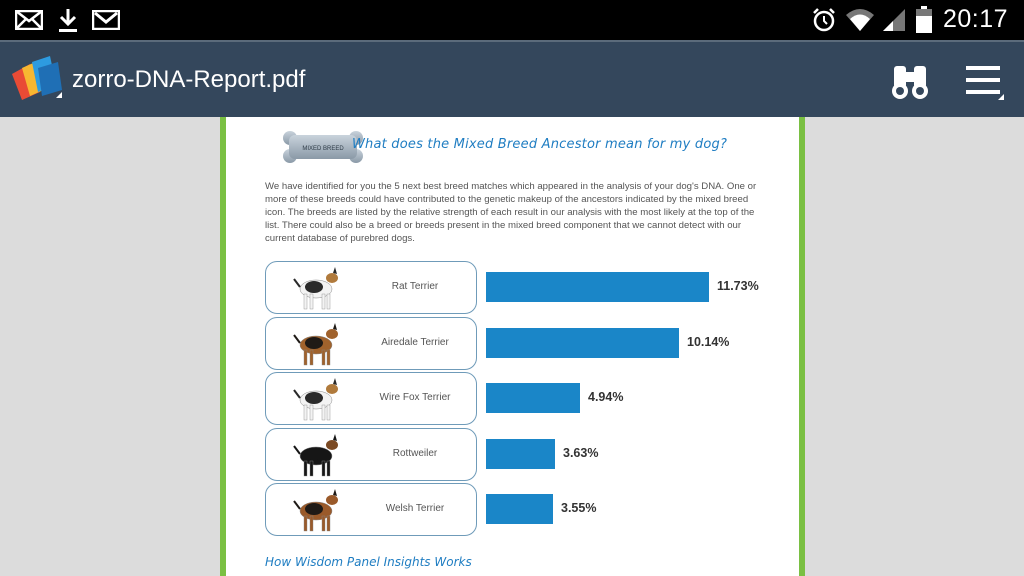  What do you see at coordinates (368, 562) in the screenshot?
I see `footer-heading: How Wisdom Panel Insights Works` at bounding box center [368, 562].